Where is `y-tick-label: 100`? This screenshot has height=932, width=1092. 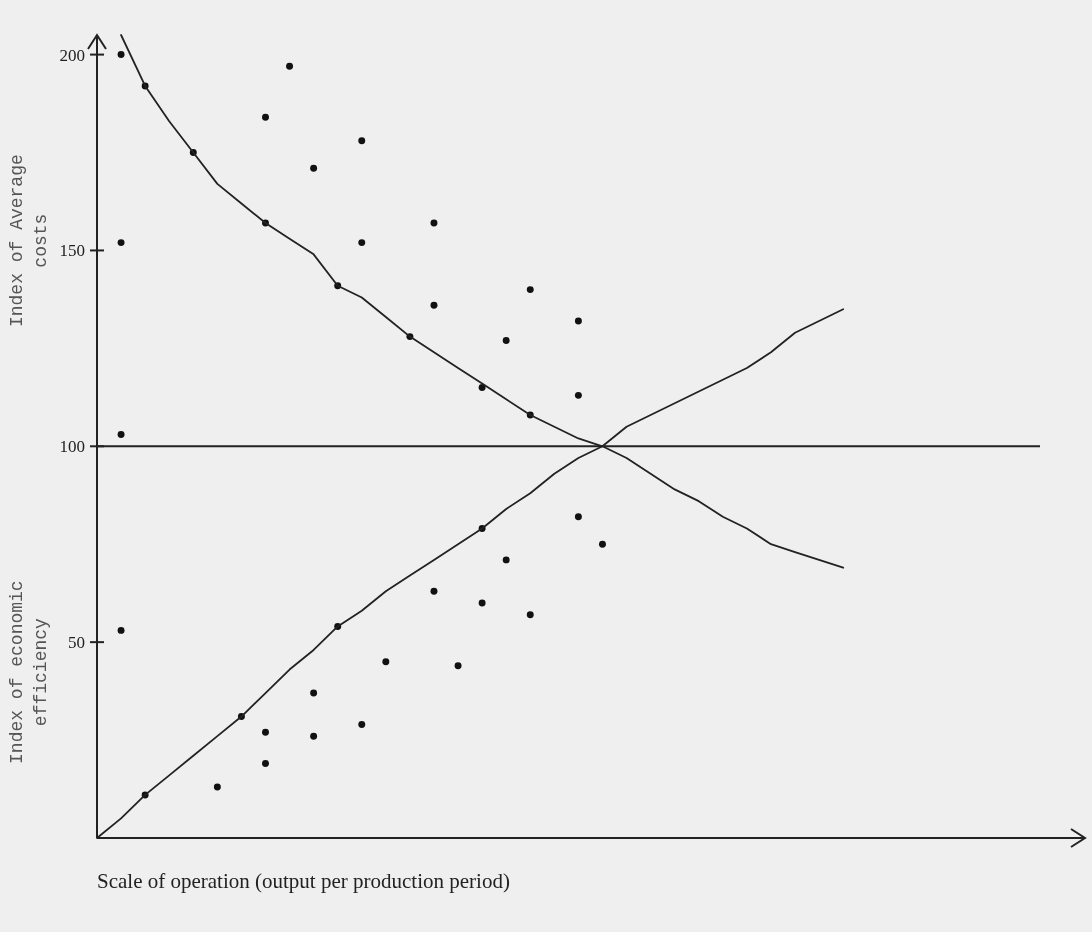
y-tick-label: 100 is located at coordinates (72, 447).